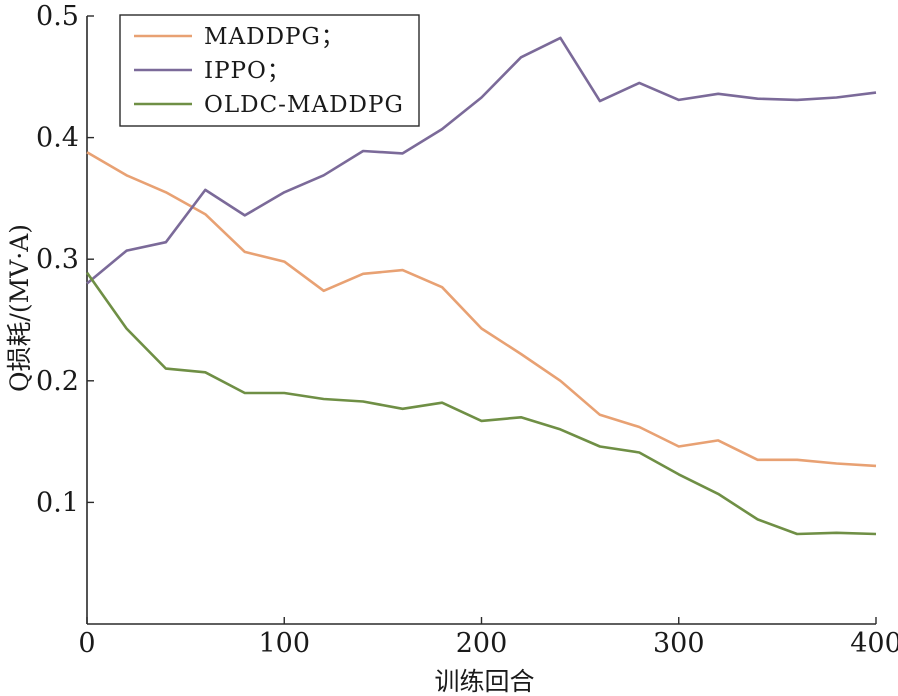 The height and width of the screenshot is (696, 898). Describe the element at coordinates (274, 37) in the screenshot. I see `legend-label-1: MADDPG；` at that location.